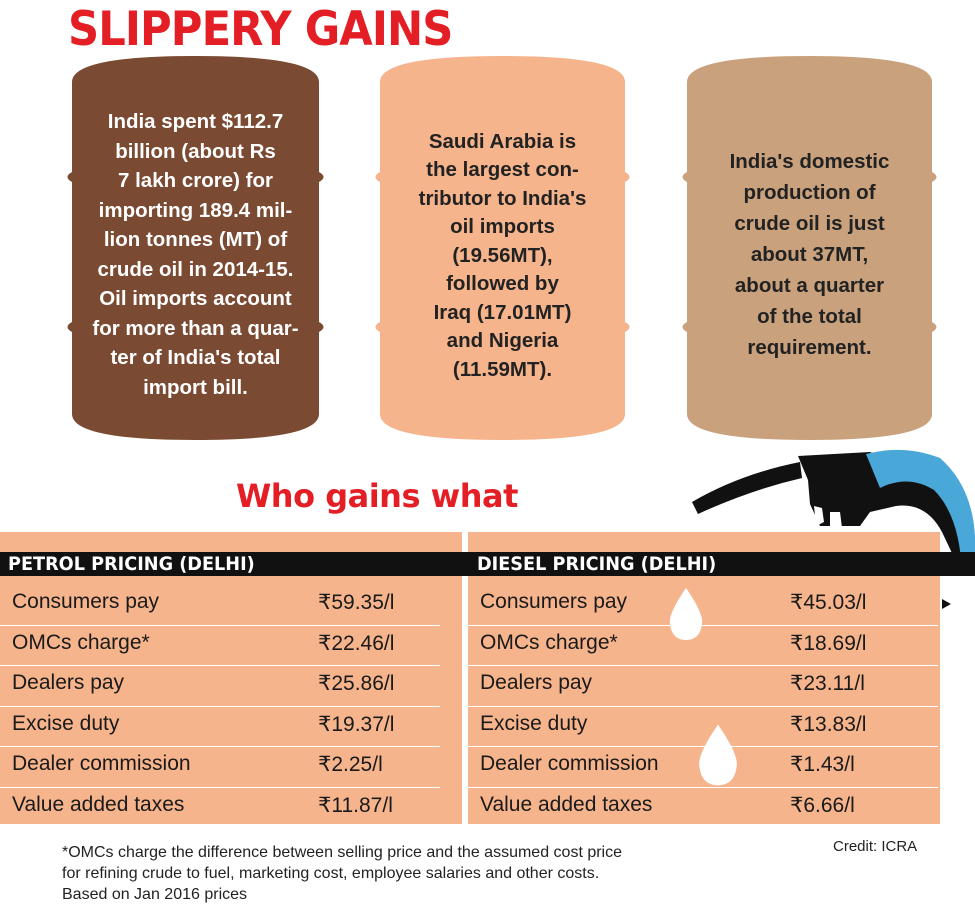 The image size is (975, 921). Describe the element at coordinates (703, 808) in the screenshot. I see `table-row: Value added taxes ₹6.66/l` at that location.